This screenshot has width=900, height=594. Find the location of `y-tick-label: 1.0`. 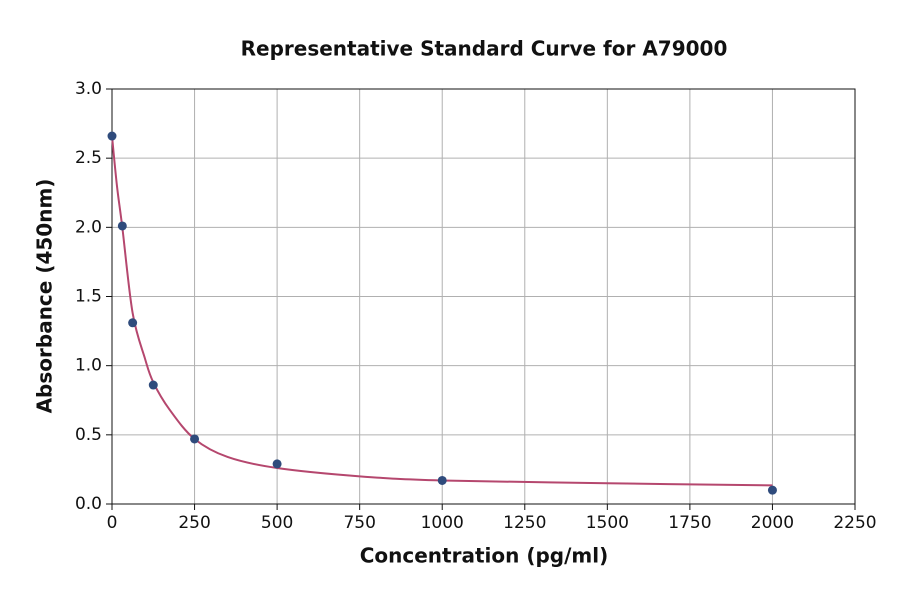

y-tick-label: 1.0 is located at coordinates (88, 366).